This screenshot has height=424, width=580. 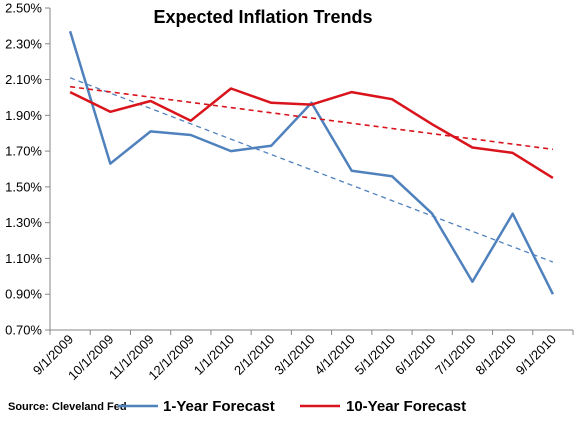 I want to click on y-tick-label: 2.30%, so click(x=23, y=43).